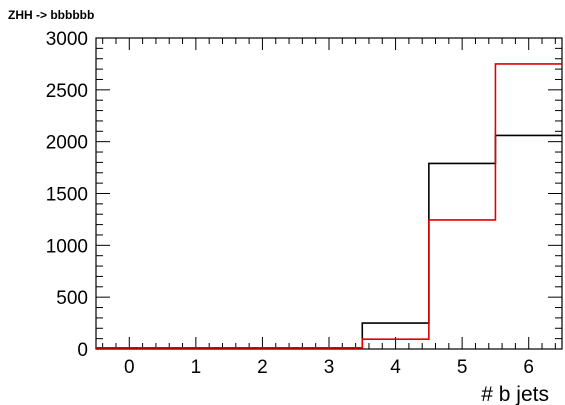 The image size is (565, 405). Describe the element at coordinates (196, 367) in the screenshot. I see `x-tick-label: 1` at that location.